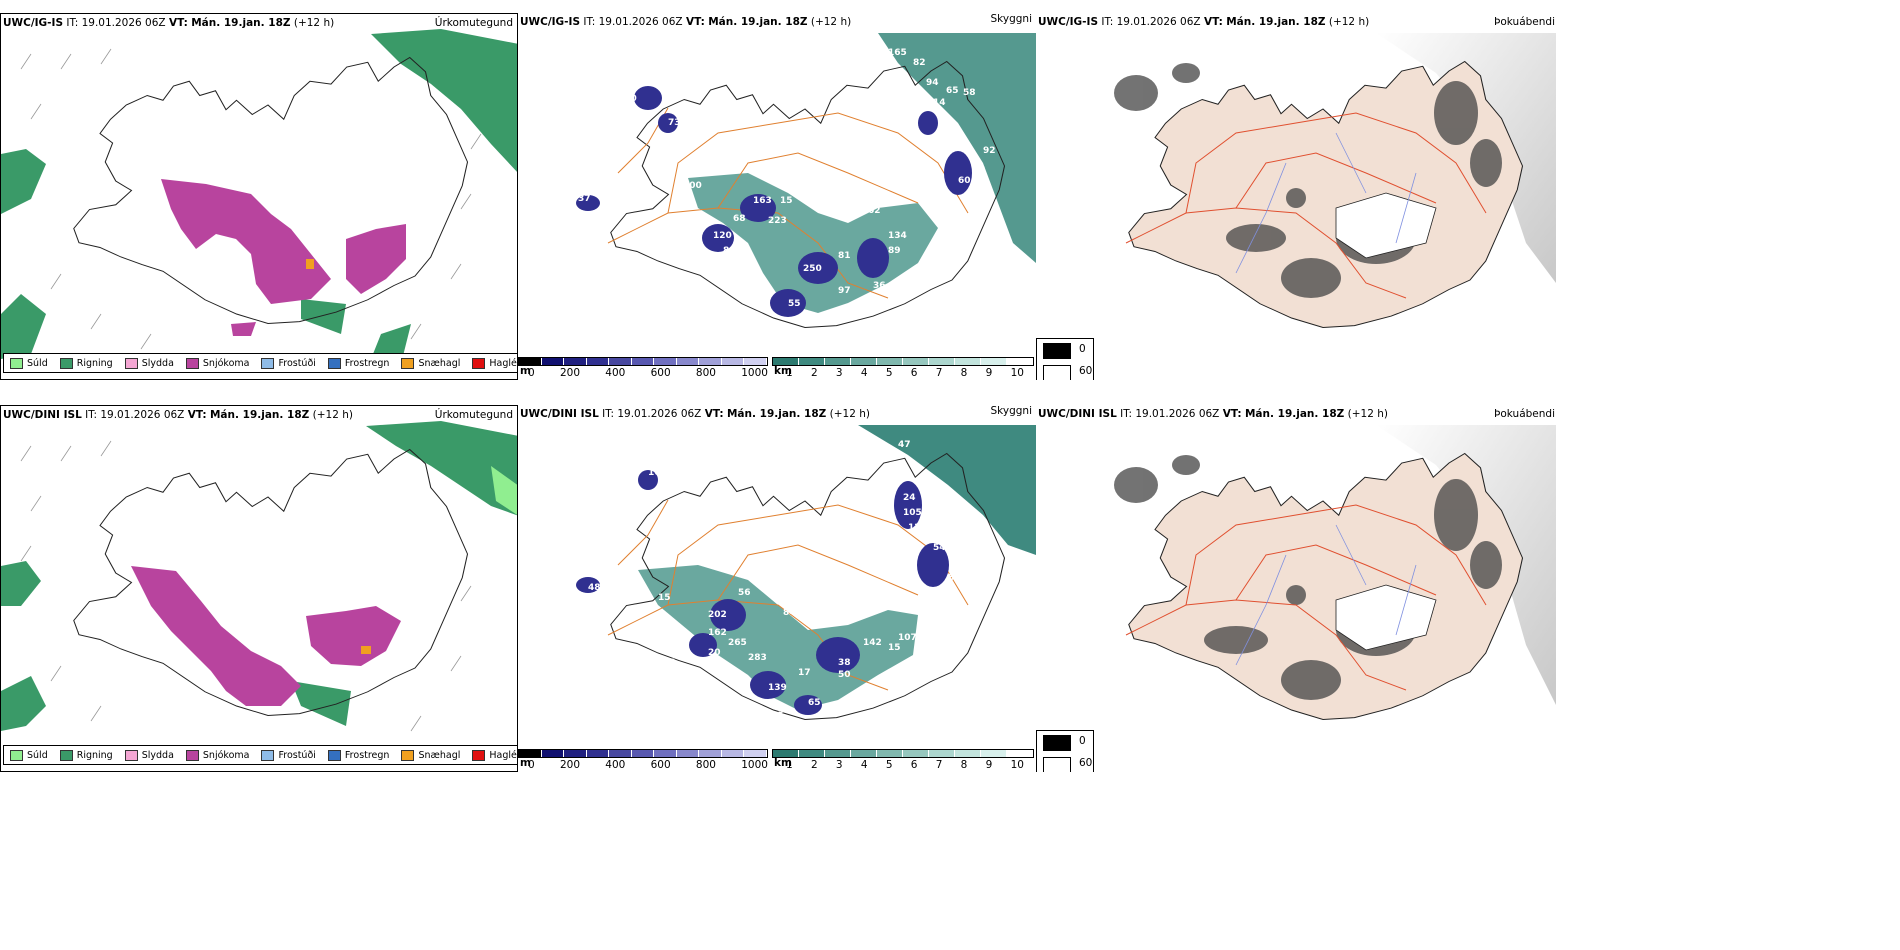  What do you see at coordinates (627, 99) in the screenshot?
I see `ceiling-label: 100` at bounding box center [627, 99].